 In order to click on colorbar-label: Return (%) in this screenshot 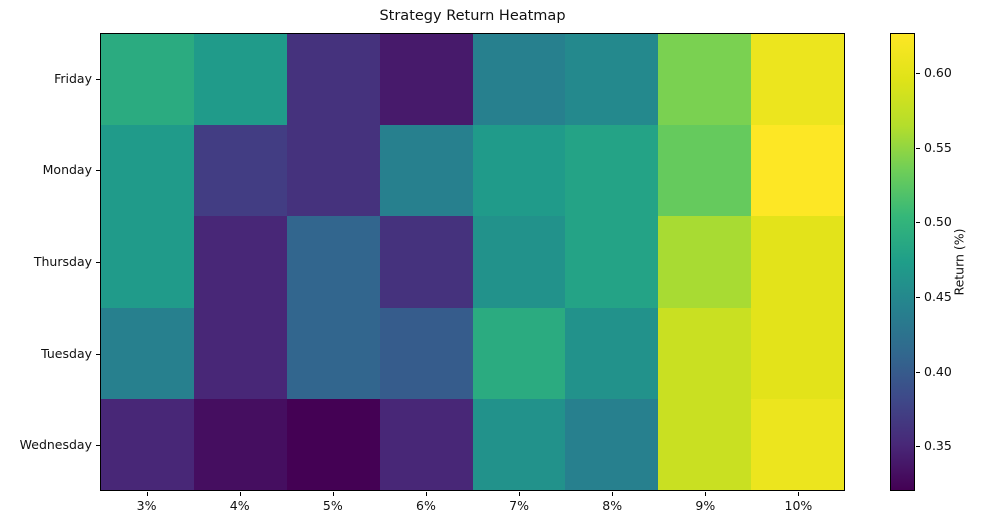, I will do `click(959, 262)`.